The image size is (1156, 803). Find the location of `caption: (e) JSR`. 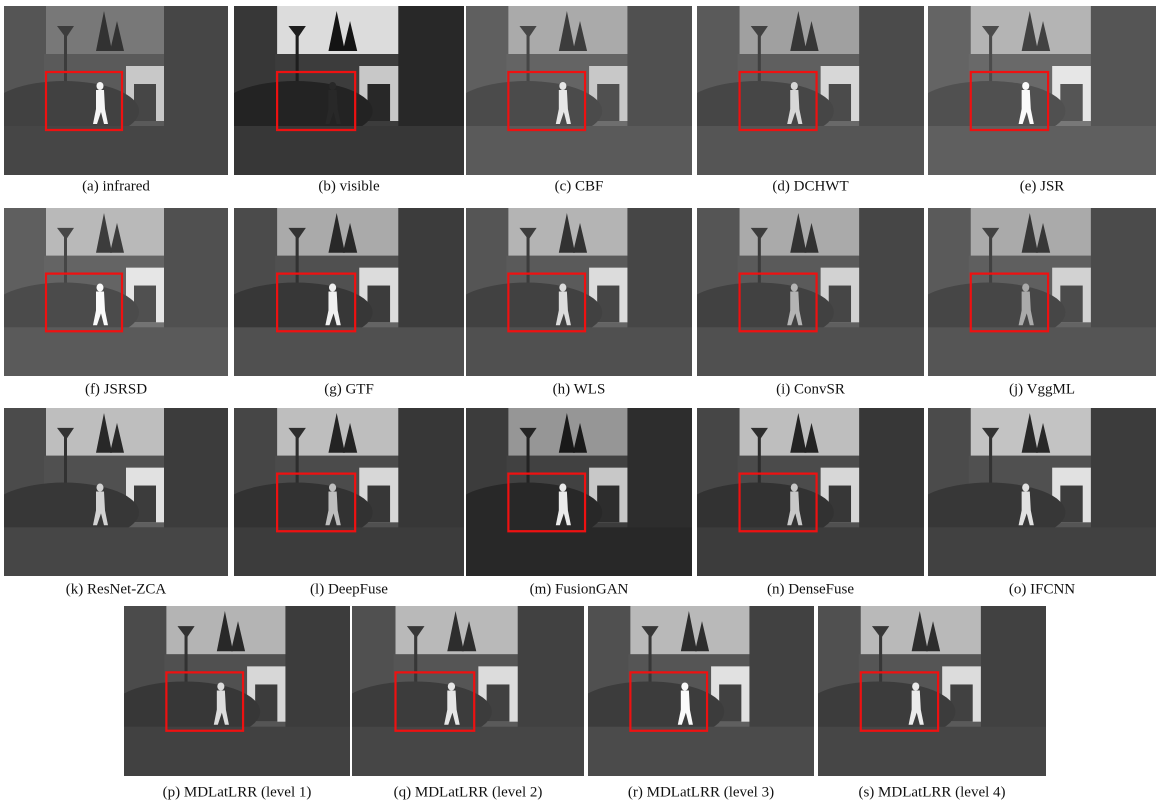

caption: (e) JSR is located at coordinates (1042, 186).